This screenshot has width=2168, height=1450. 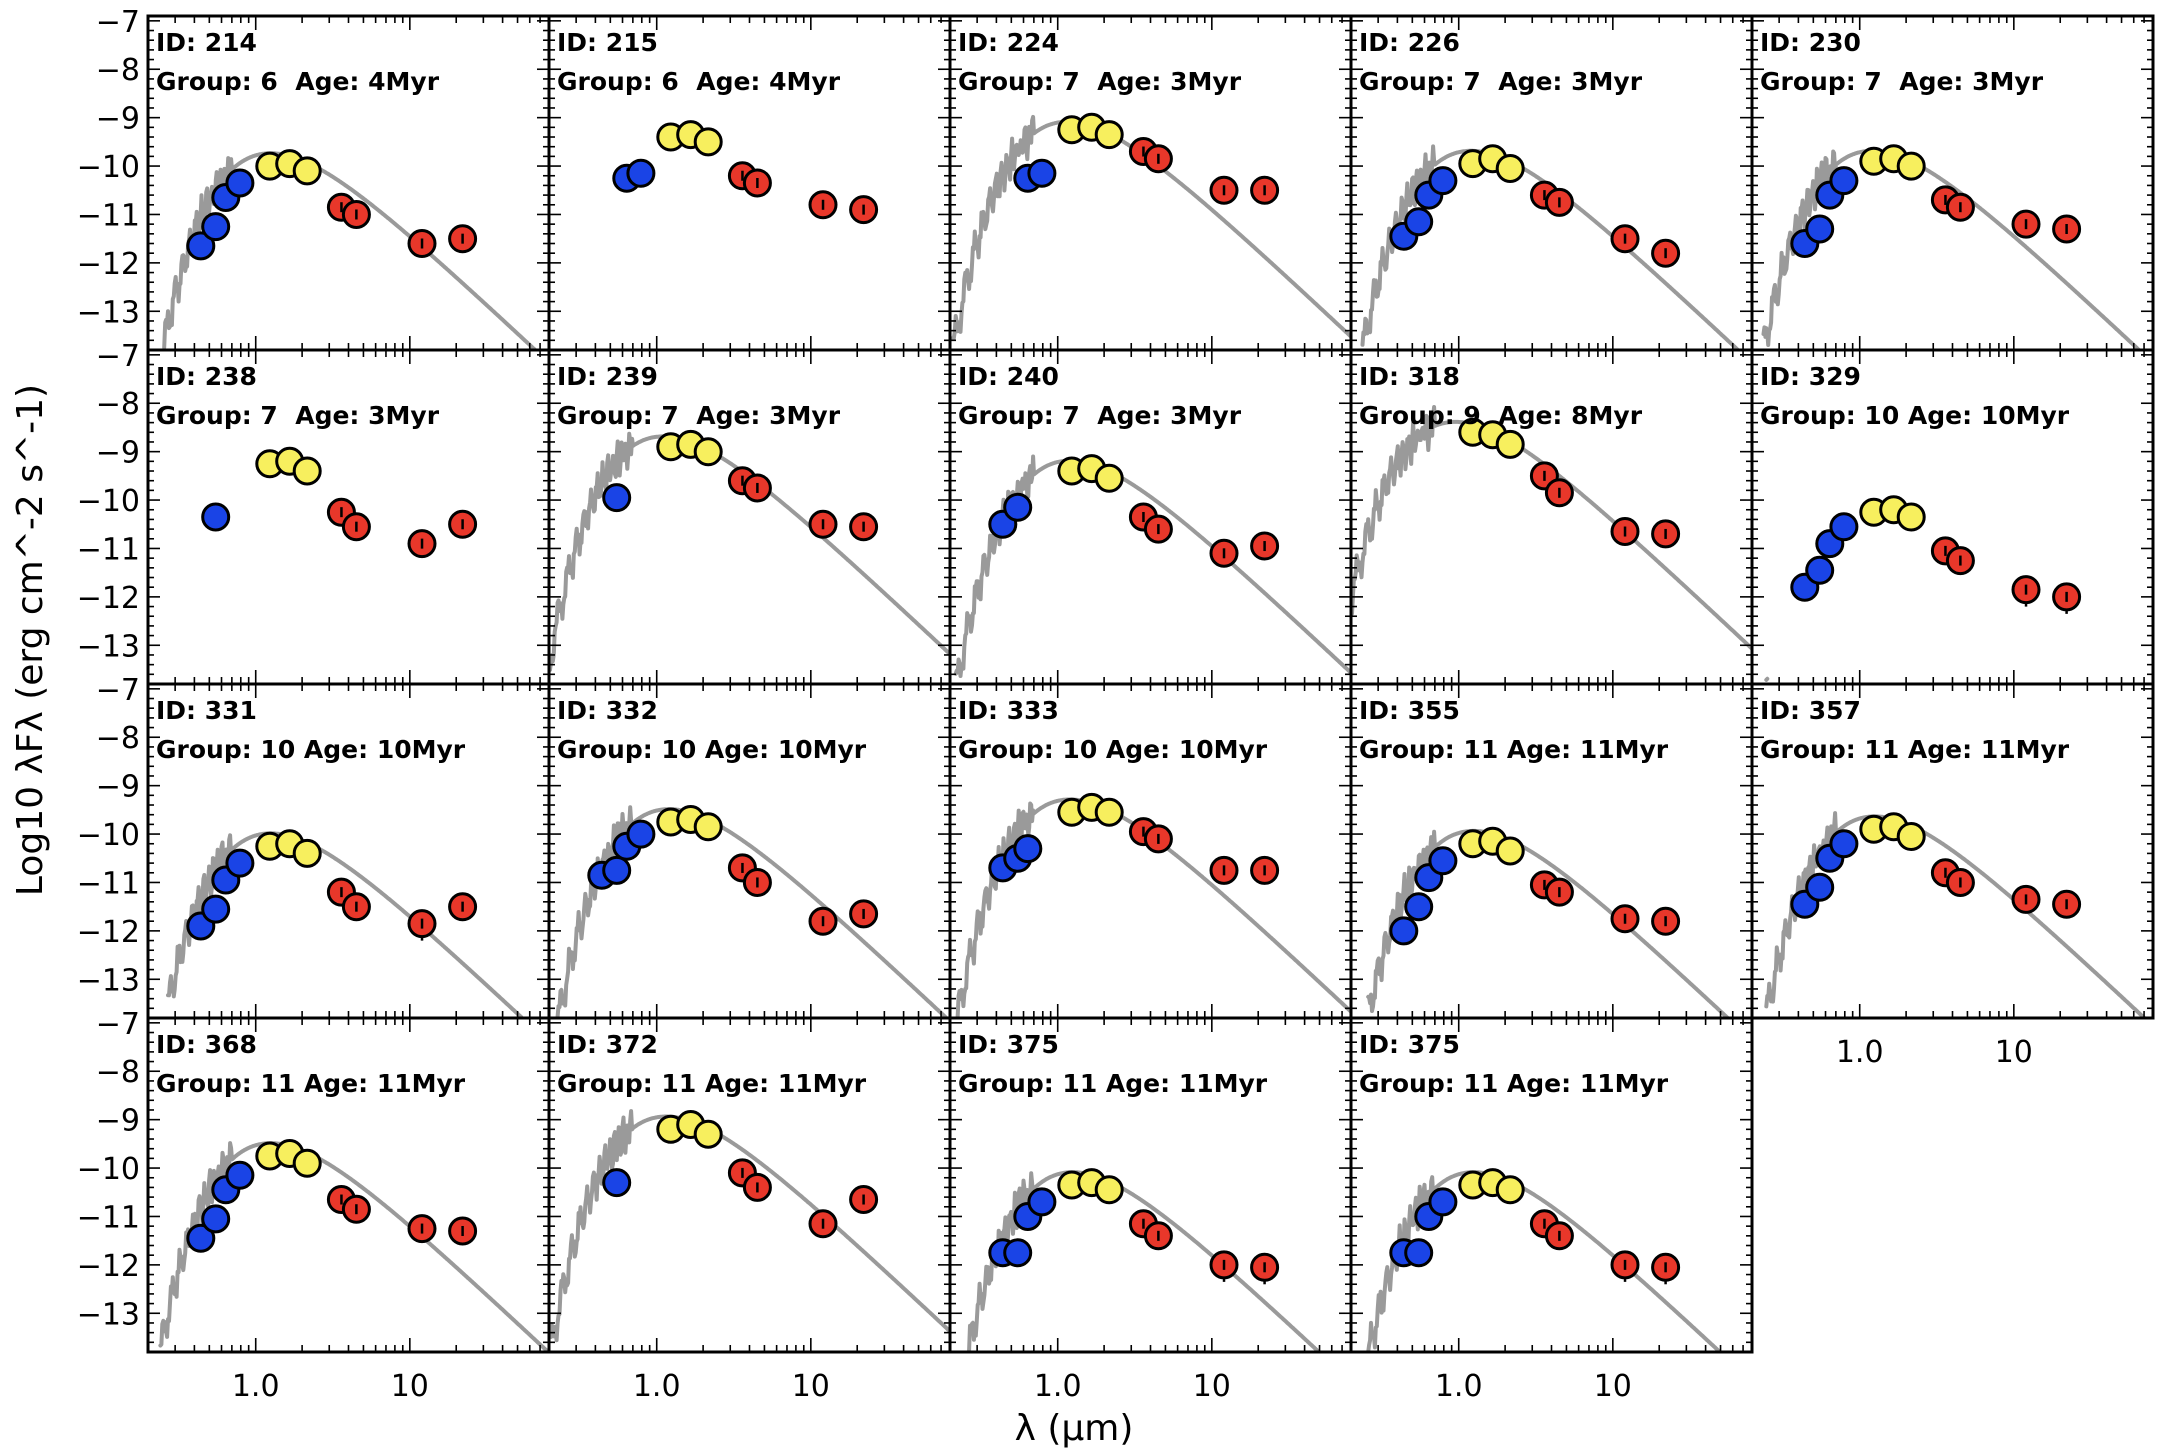 What do you see at coordinates (118, 1072) in the screenshot?
I see `y-tick-label: −8` at bounding box center [118, 1072].